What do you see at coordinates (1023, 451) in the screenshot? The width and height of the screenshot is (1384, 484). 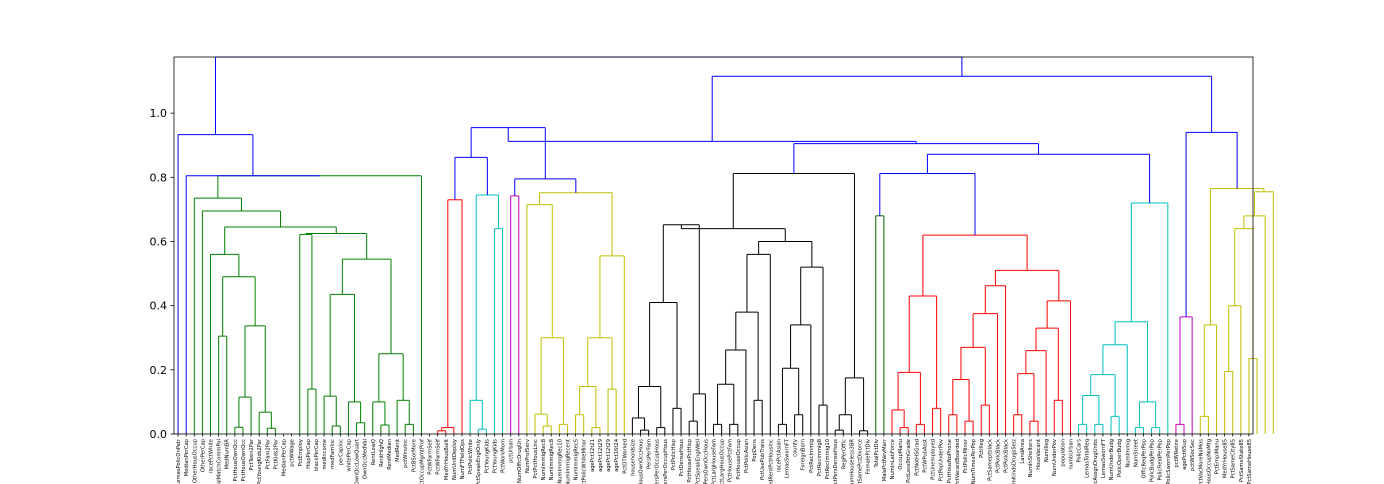 I see `x-tick-label: LandArea` at bounding box center [1023, 451].